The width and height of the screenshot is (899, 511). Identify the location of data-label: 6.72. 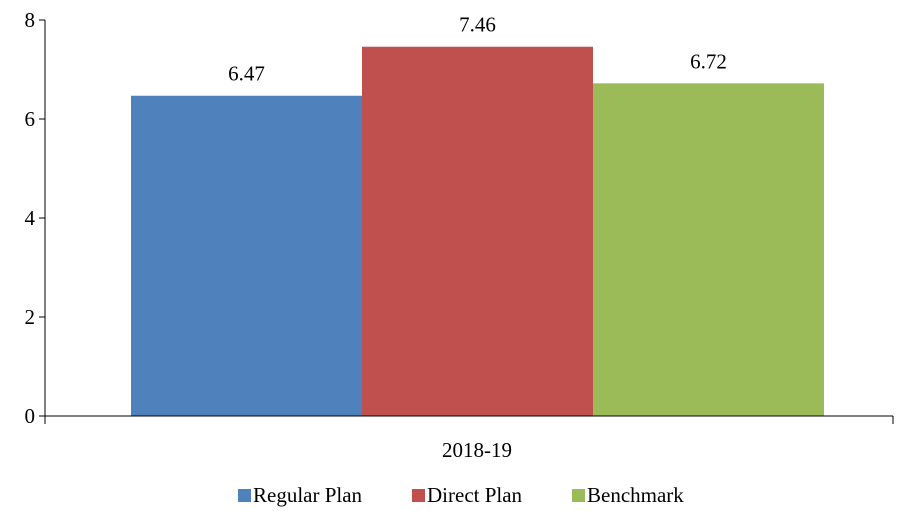
(708, 61).